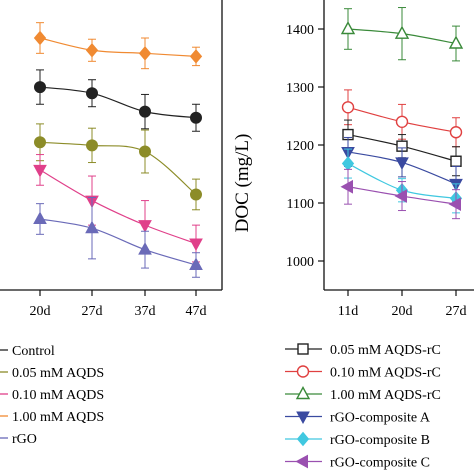  What do you see at coordinates (456, 311) in the screenshot?
I see `right-x-tick-label: 27d` at bounding box center [456, 311].